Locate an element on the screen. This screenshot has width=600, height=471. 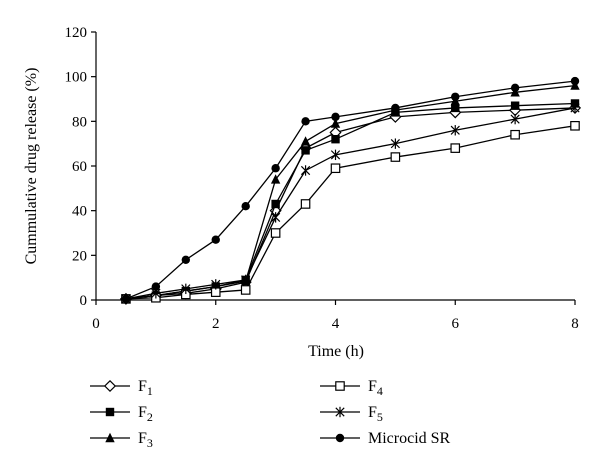
legend-label-subscript: 5 is located at coordinates (380, 417).